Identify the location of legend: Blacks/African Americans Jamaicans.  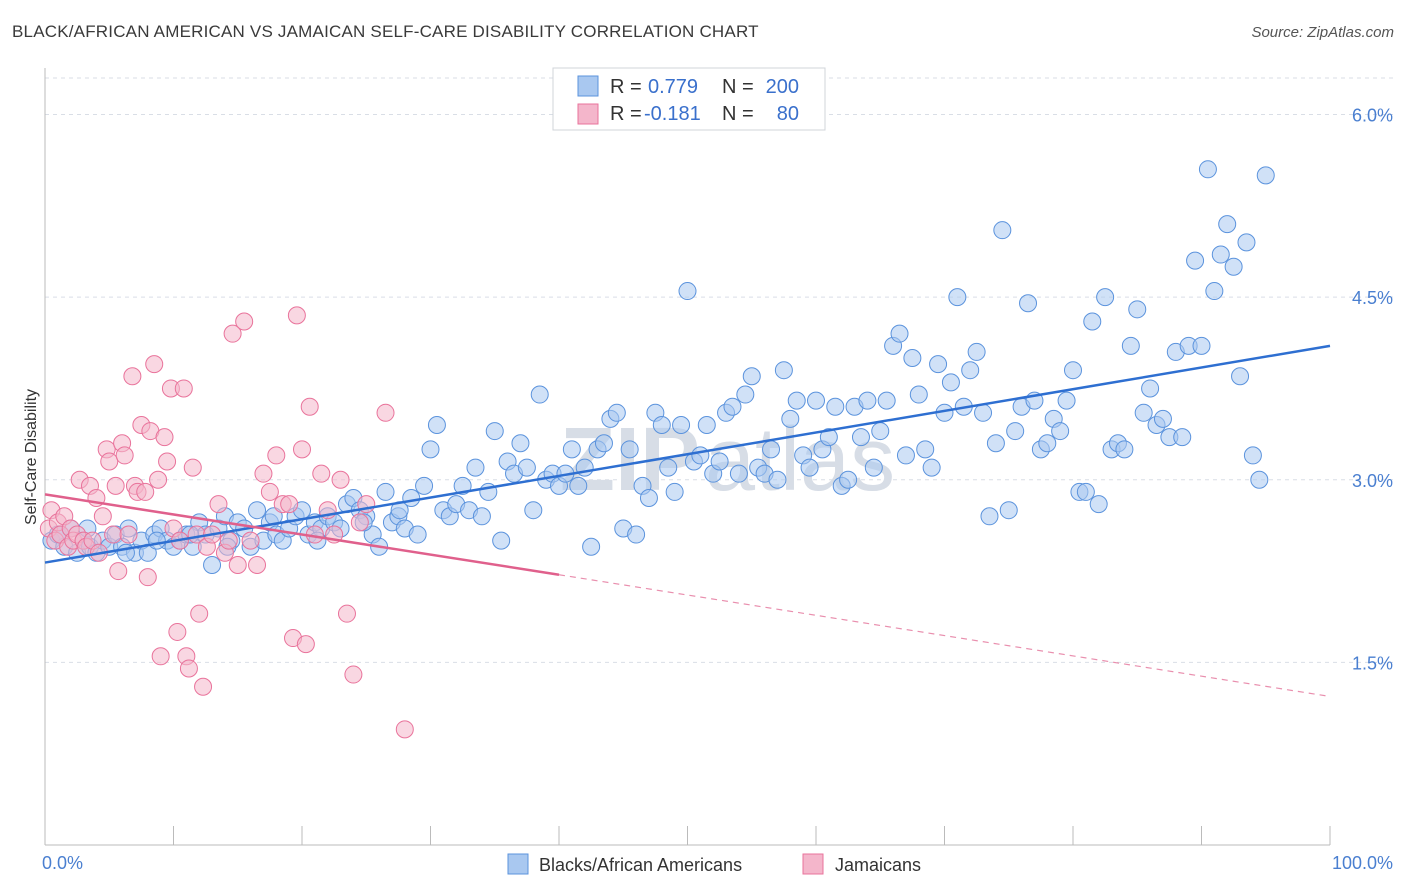
(714, 864).